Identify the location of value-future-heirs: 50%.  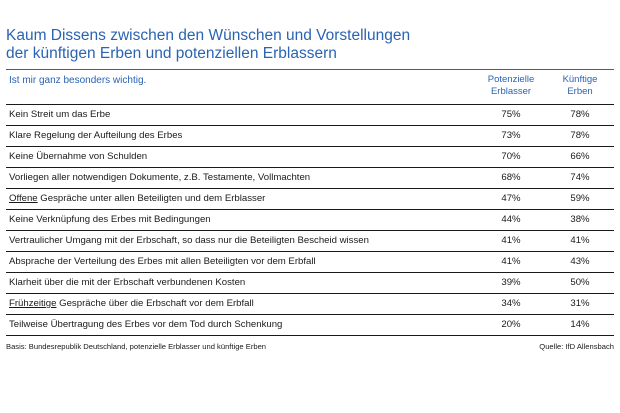
(580, 282).